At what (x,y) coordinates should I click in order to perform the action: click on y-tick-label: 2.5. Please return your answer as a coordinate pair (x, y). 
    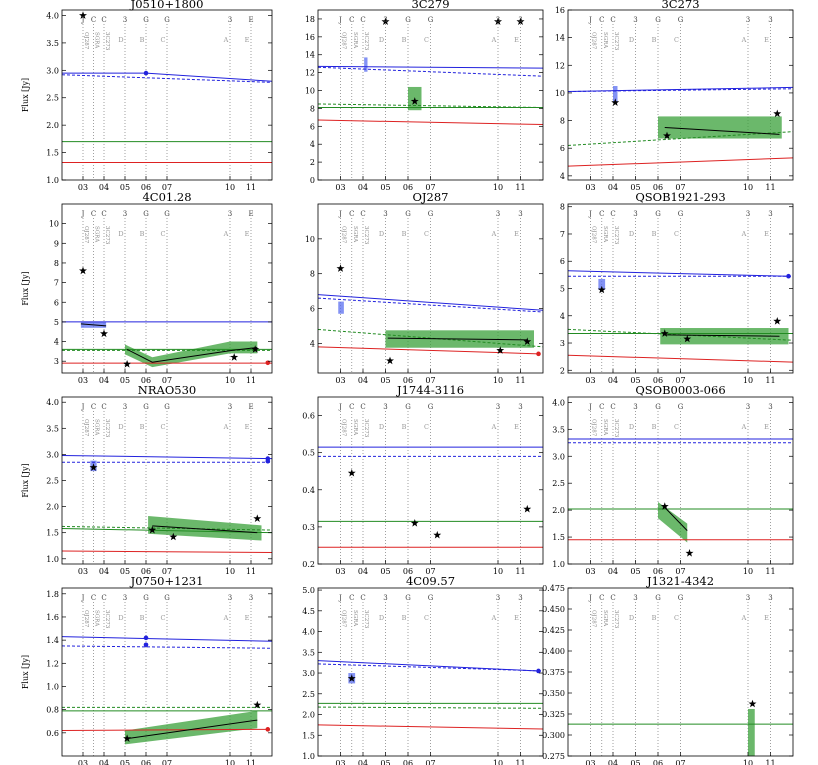
    Looking at the image, I should click on (558, 483).